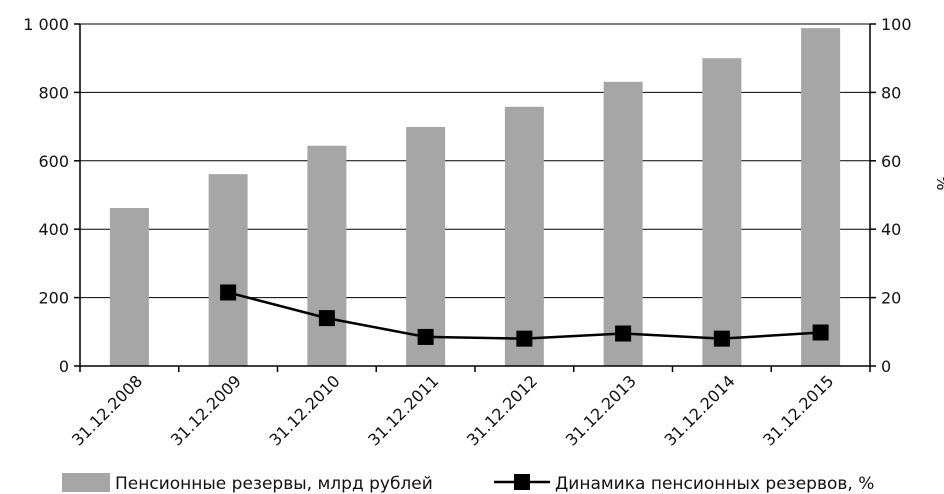 The height and width of the screenshot is (494, 944). I want to click on left-tick-label: 0, so click(64, 366).